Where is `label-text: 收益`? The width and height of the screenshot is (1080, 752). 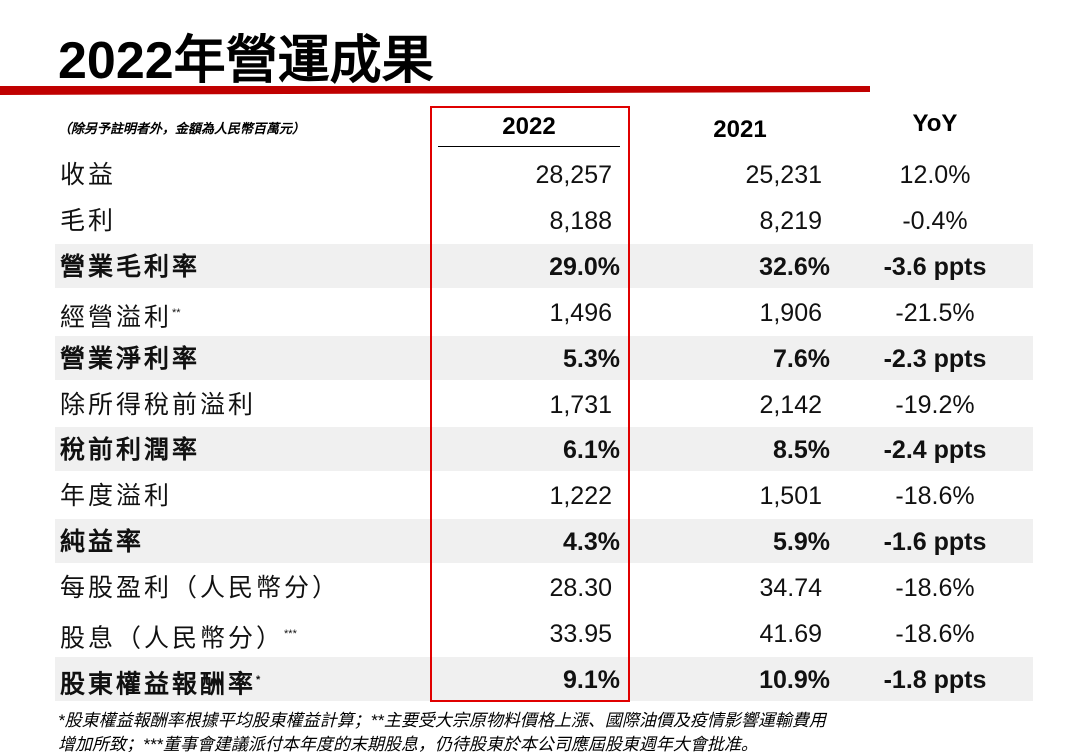 label-text: 收益 is located at coordinates (88, 175).